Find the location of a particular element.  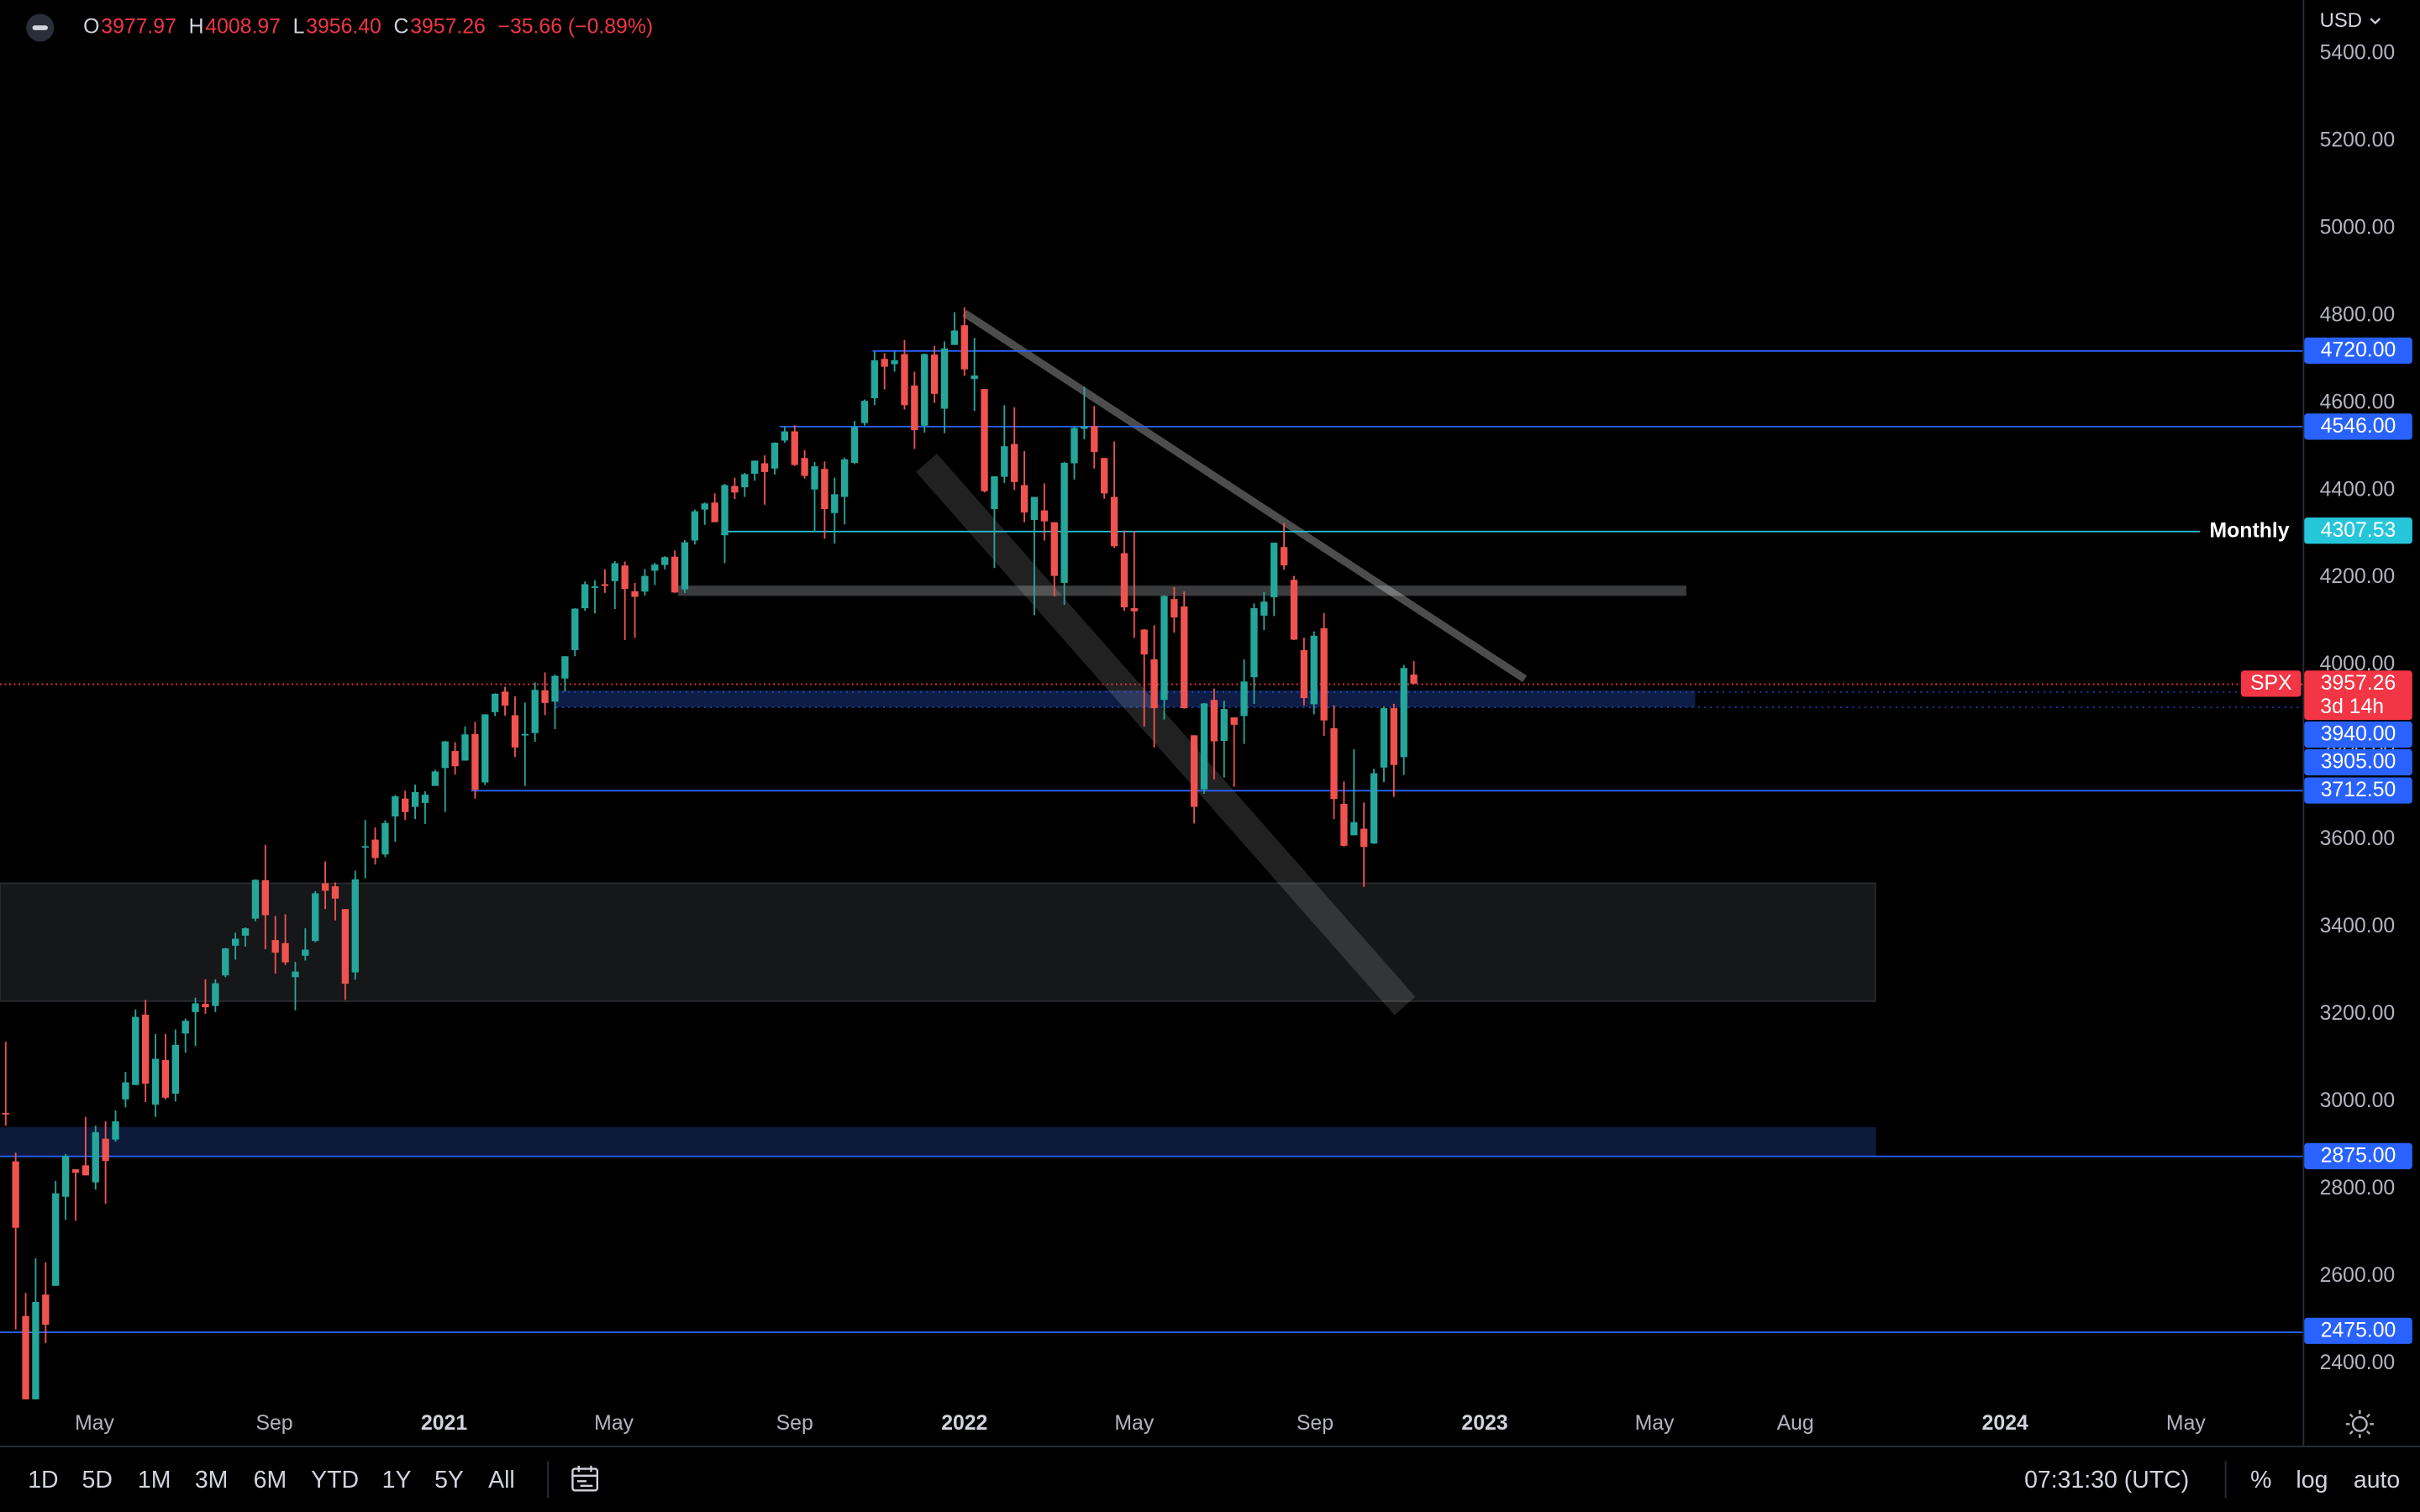

symbol-tag-box is located at coordinates (2271, 683).